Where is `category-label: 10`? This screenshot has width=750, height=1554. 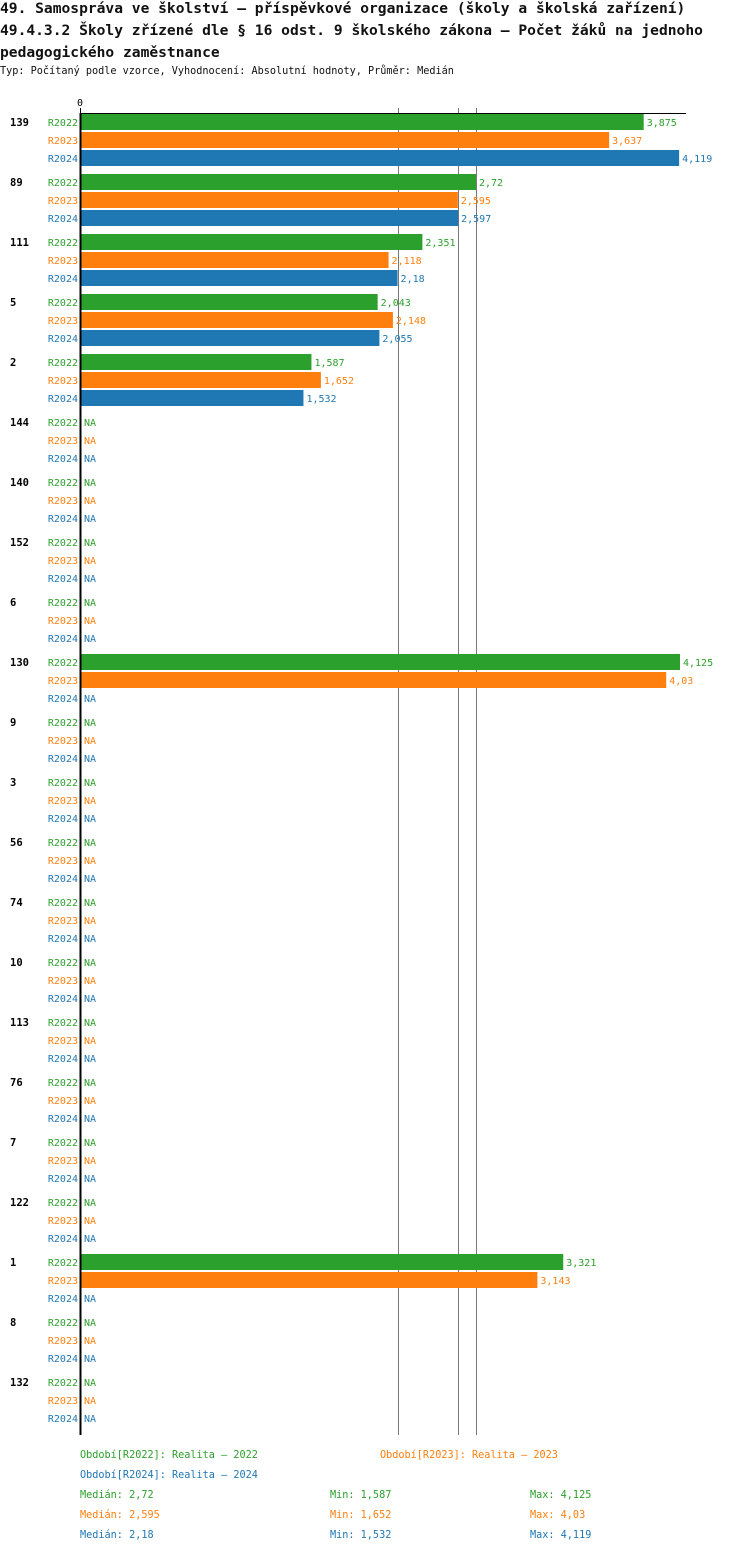 category-label: 10 is located at coordinates (16, 963).